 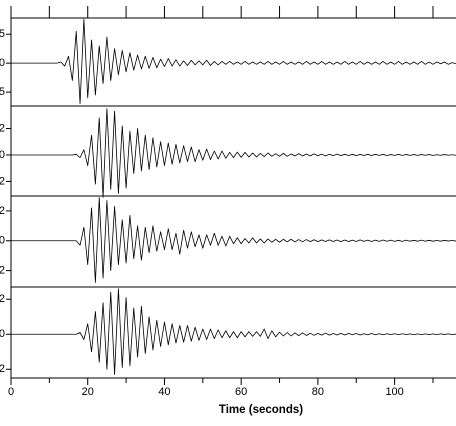 I want to click on x-tick-label: 100, so click(x=394, y=392).